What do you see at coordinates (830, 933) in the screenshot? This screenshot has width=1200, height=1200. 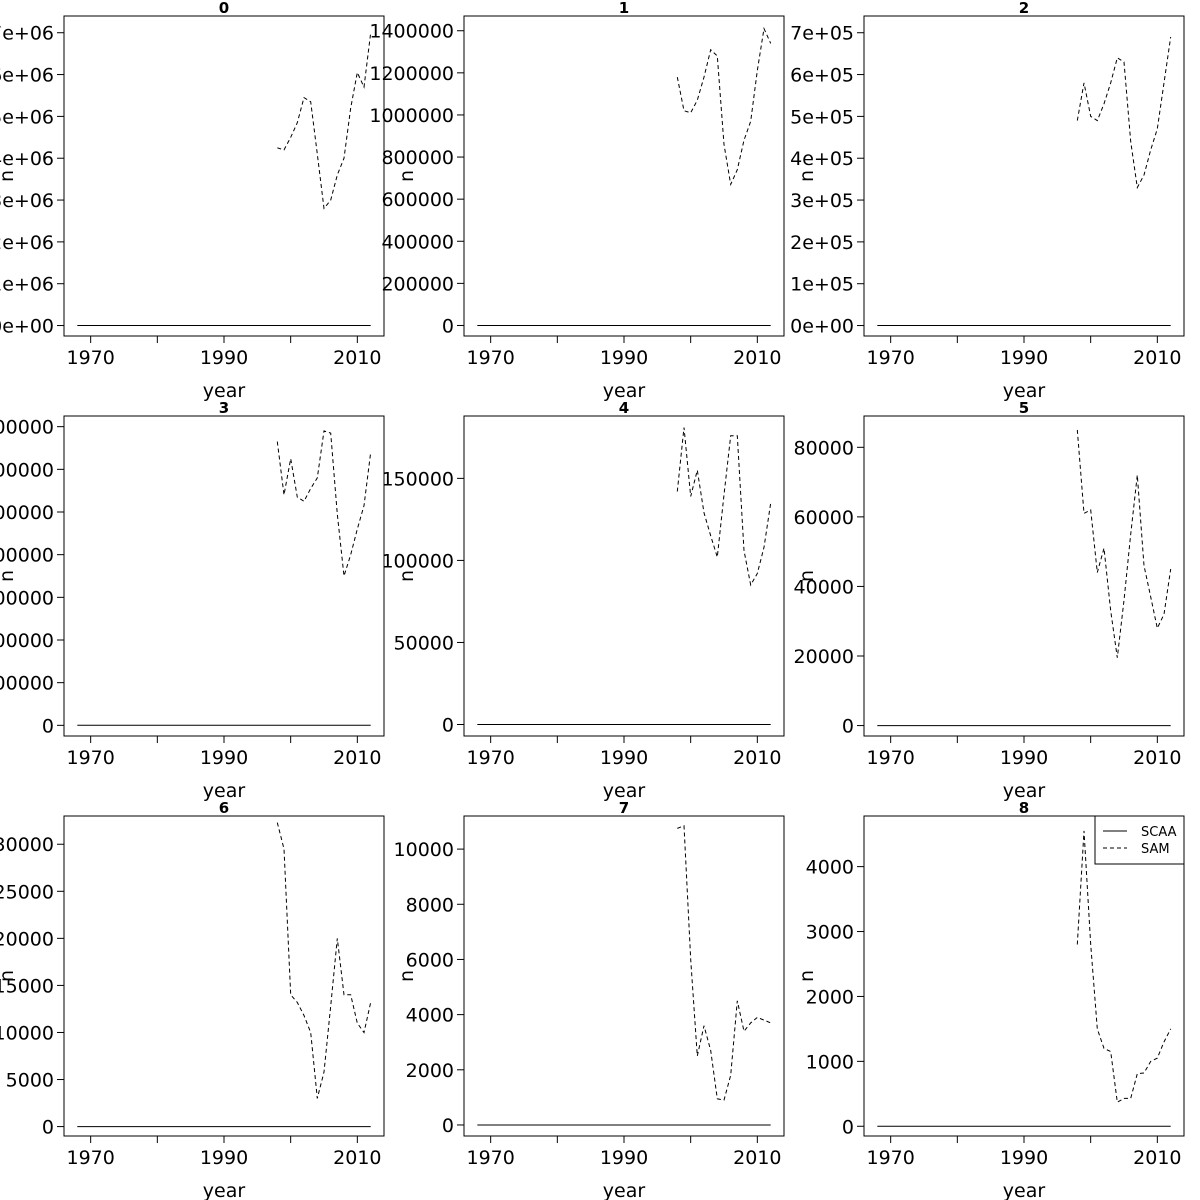 I see `y-tick-label: 3000` at bounding box center [830, 933].